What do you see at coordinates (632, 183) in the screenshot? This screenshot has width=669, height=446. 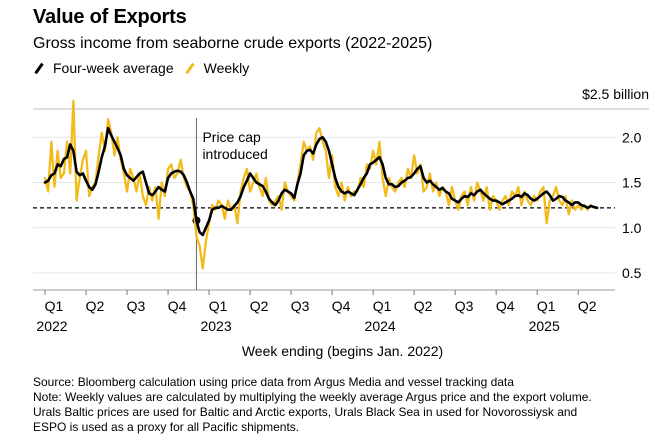 I see `y-tick-label: 1.5` at bounding box center [632, 183].